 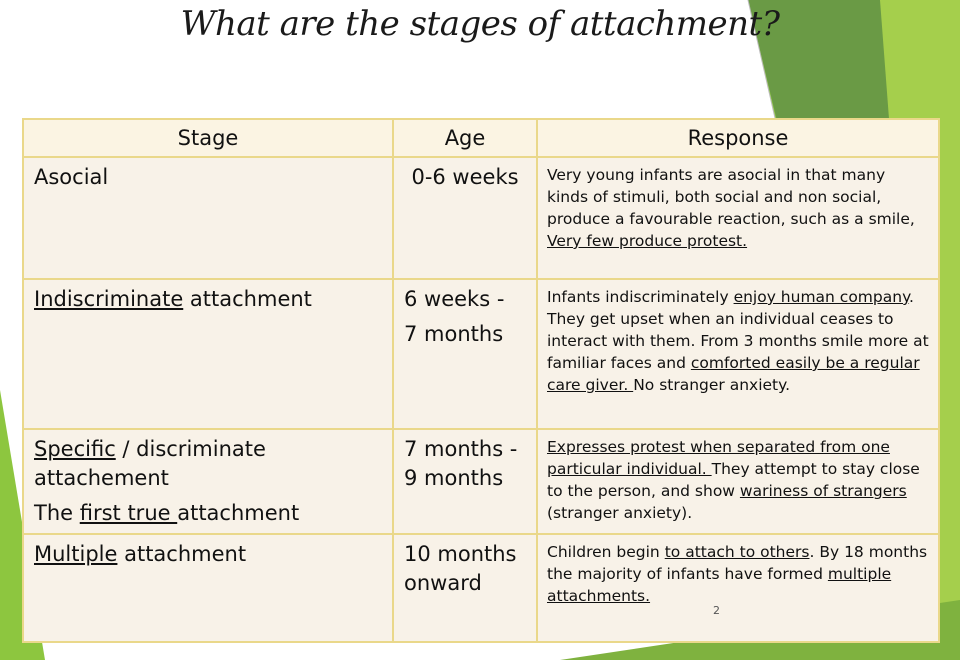 What do you see at coordinates (738, 138) in the screenshot?
I see `header-response: Response` at bounding box center [738, 138].